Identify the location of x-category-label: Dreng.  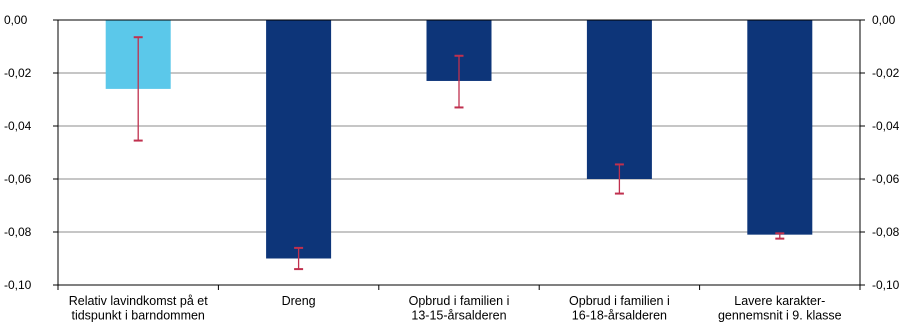
(299, 301).